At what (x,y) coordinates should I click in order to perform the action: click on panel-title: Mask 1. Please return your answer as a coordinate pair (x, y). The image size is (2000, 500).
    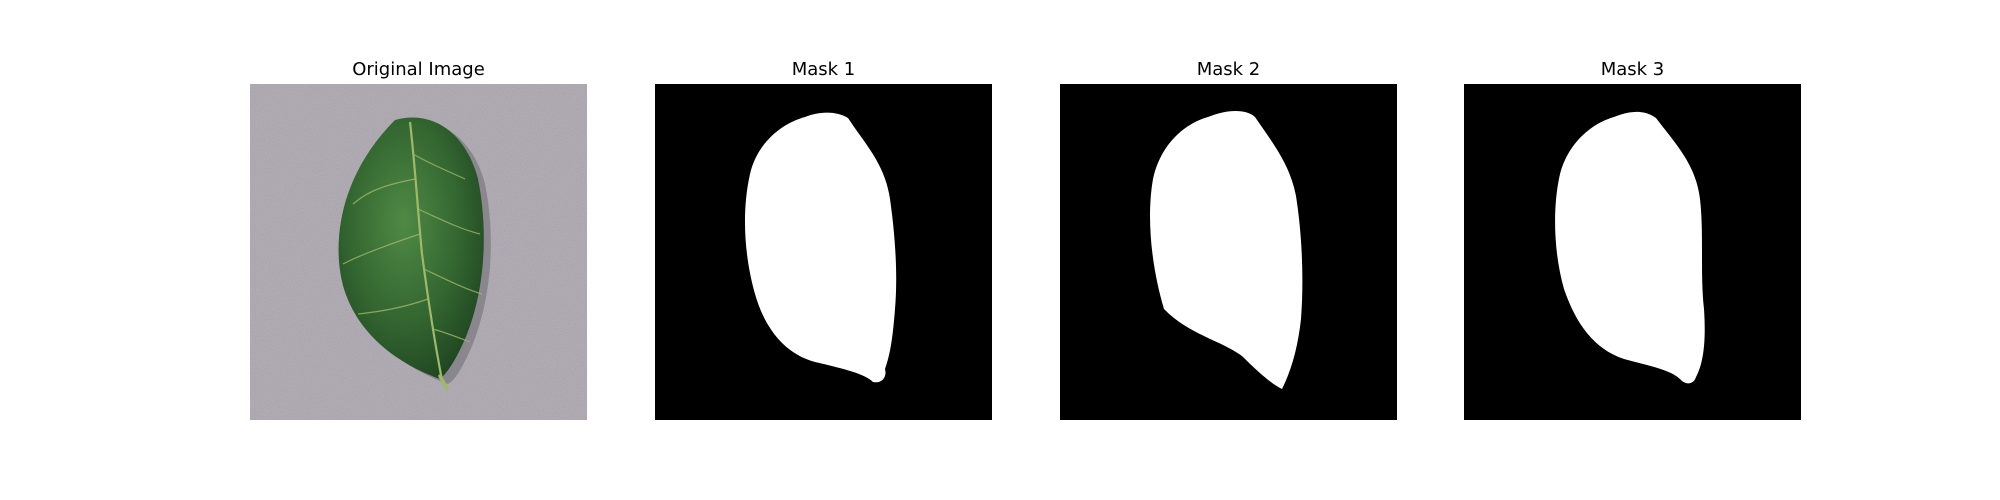
    Looking at the image, I should click on (823, 69).